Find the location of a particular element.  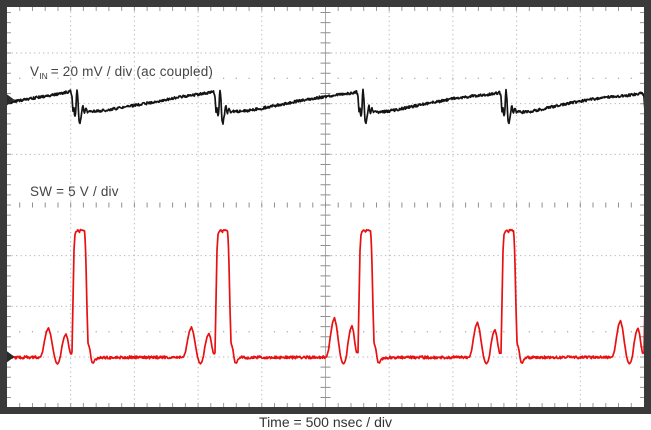

center-horizontal-minor-ticks is located at coordinates (325, 205).